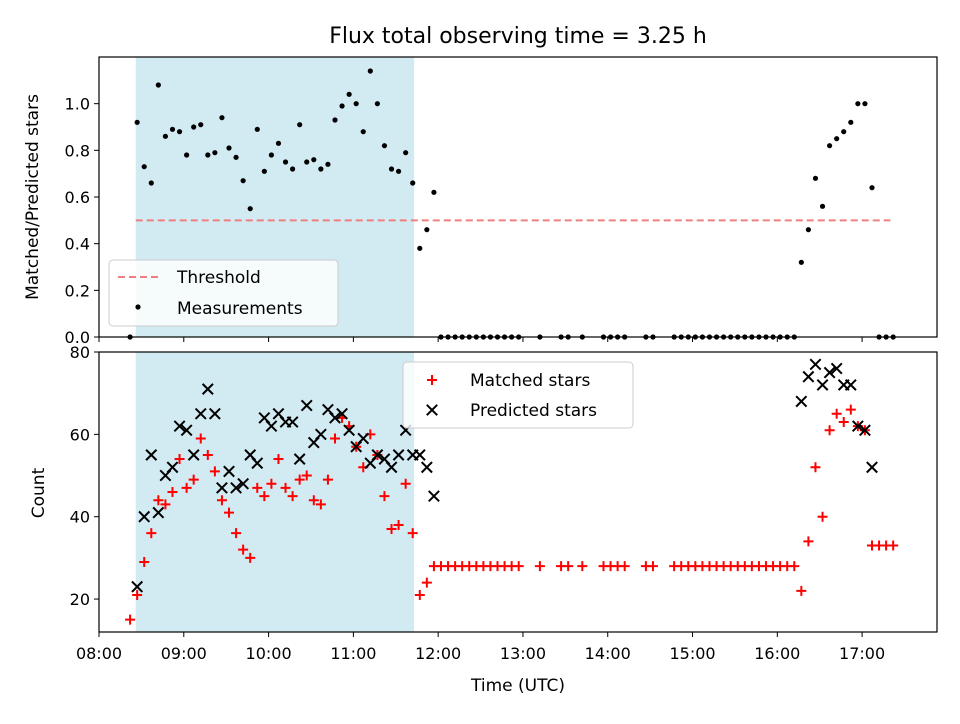 Image resolution: width=960 pixels, height=724 pixels. What do you see at coordinates (77, 197) in the screenshot?
I see `y-tick-label: 0.6` at bounding box center [77, 197].